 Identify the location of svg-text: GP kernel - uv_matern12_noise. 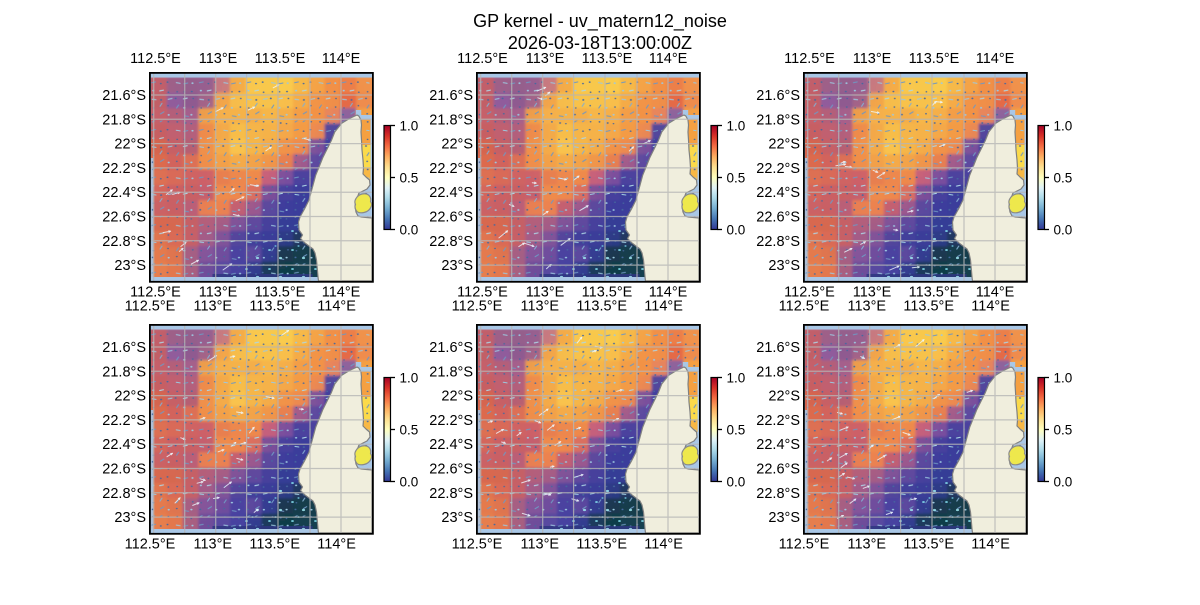
(600, 21).